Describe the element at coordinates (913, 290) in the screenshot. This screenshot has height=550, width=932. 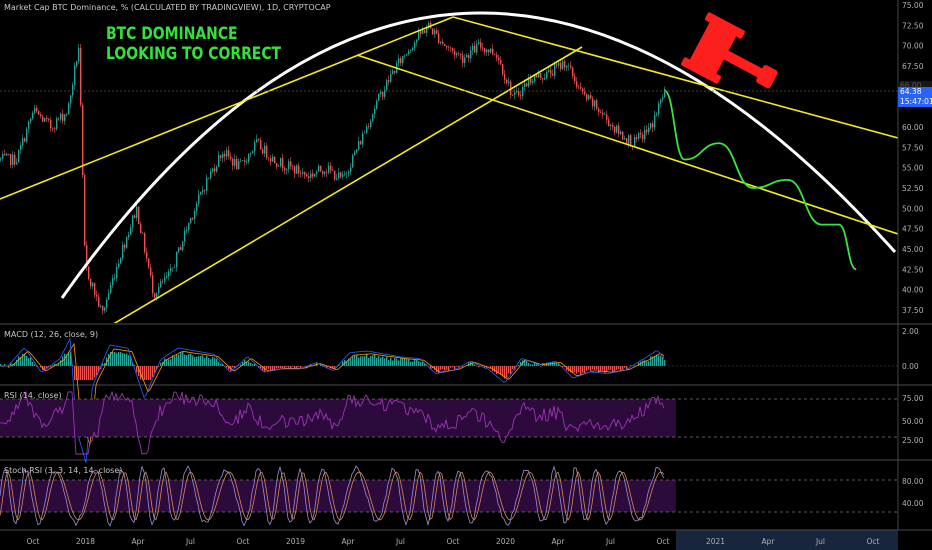
I see `price-axis-tick: 40.00` at that location.